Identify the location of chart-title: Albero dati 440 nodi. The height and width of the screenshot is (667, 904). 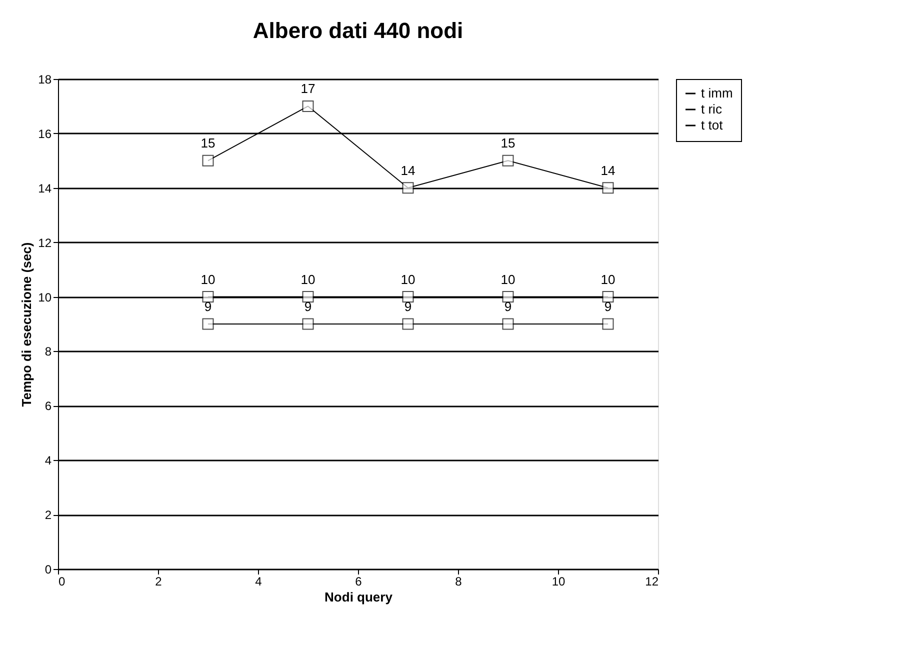
(358, 30).